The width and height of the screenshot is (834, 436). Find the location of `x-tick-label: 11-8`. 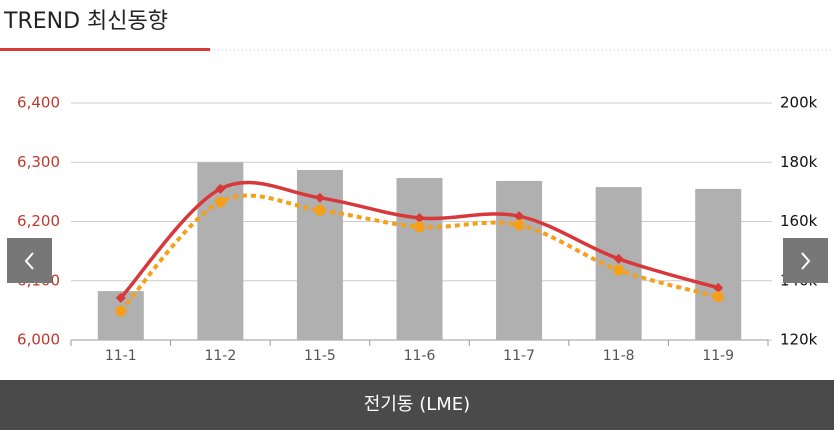

x-tick-label: 11-8 is located at coordinates (619, 356).